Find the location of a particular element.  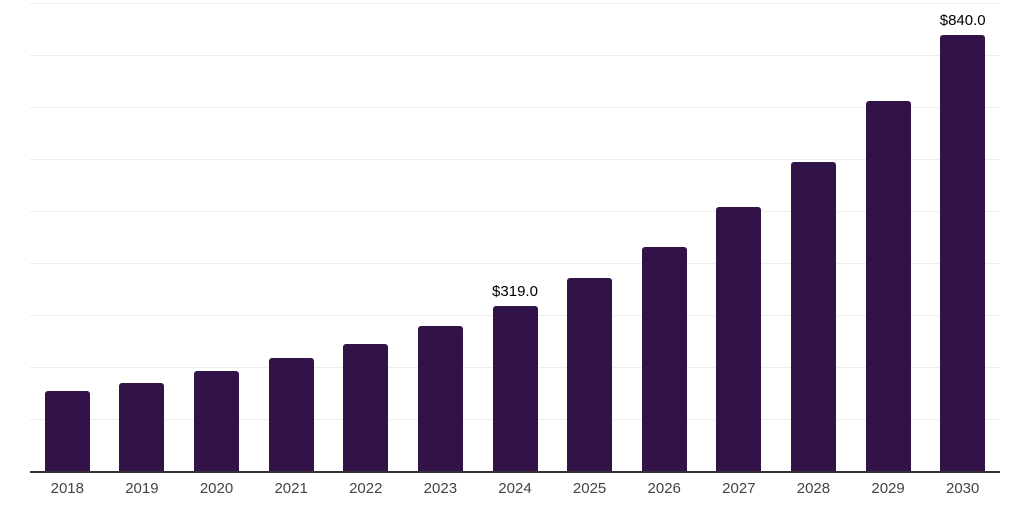

x-tick-label-2020: 2020 is located at coordinates (216, 488).